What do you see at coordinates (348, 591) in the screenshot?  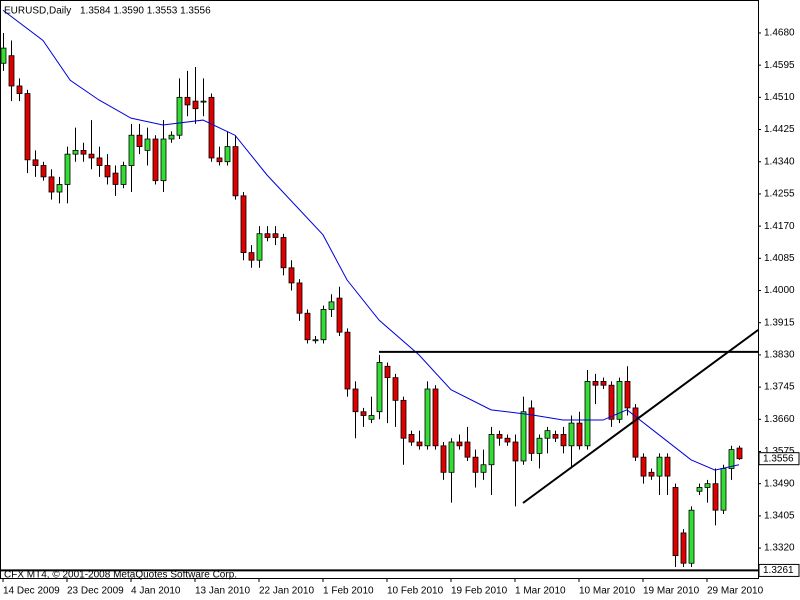 I see `x-tick-label: 1 Feb 2010` at bounding box center [348, 591].